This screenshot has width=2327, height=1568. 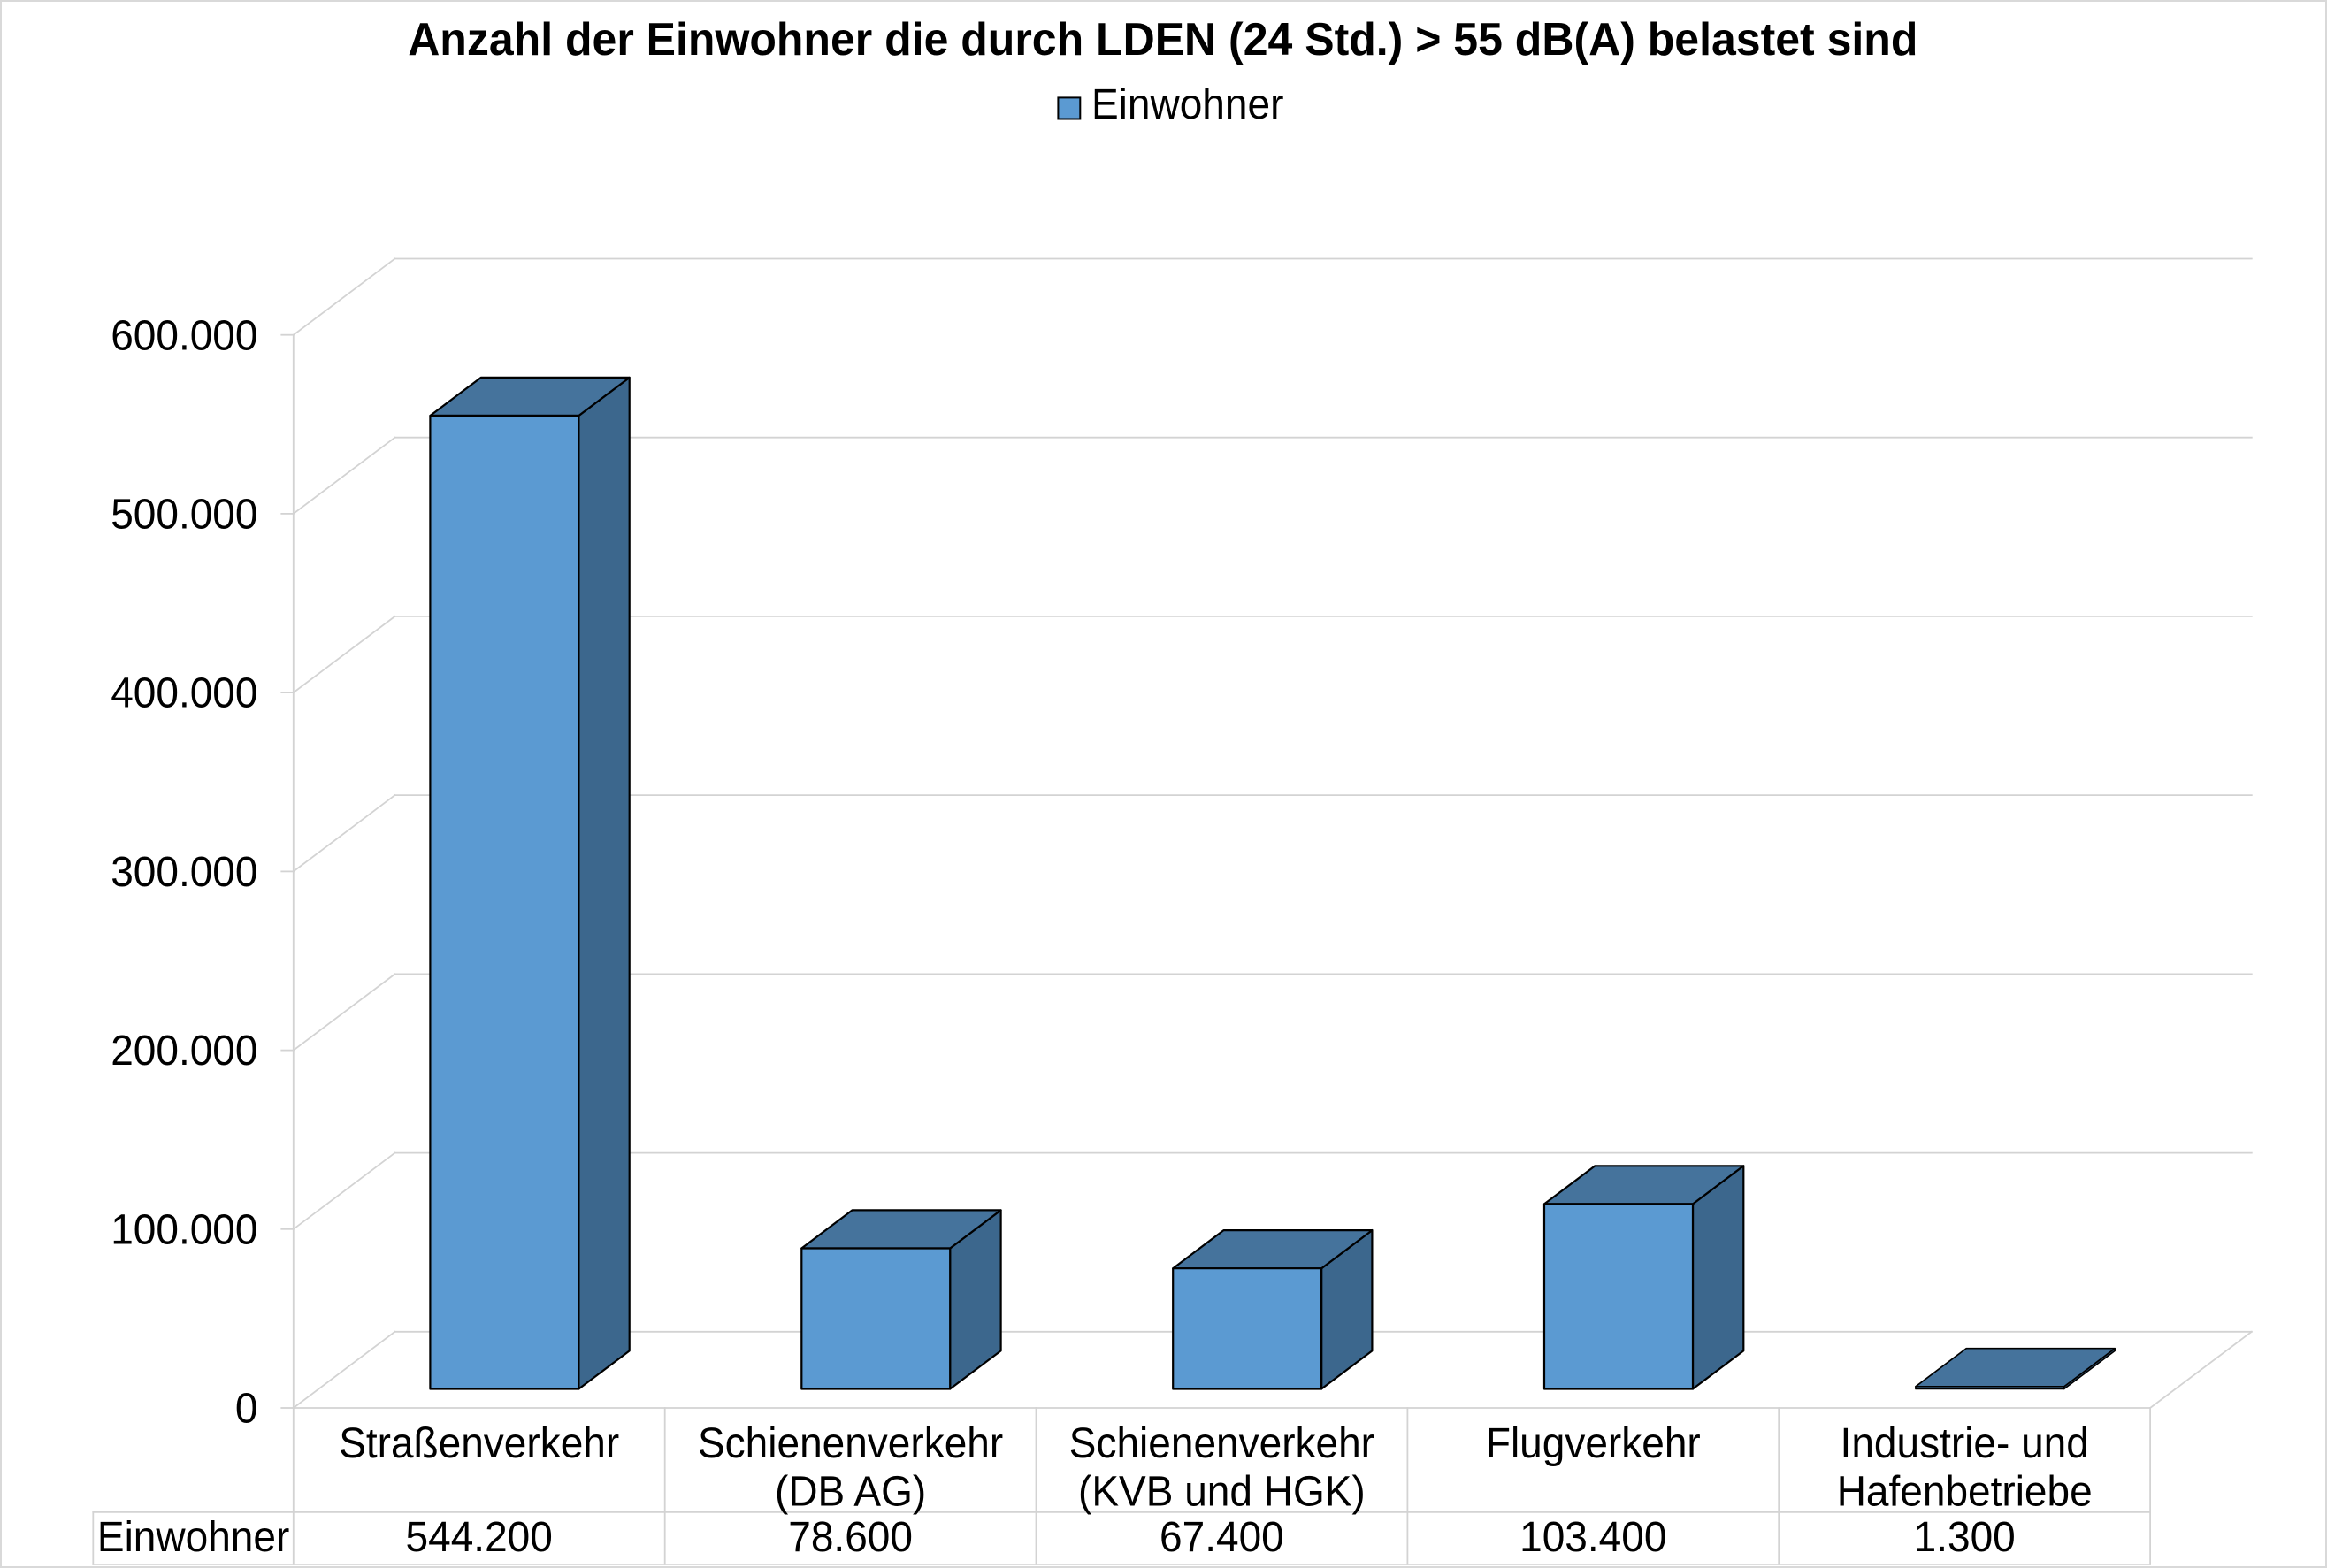 What do you see at coordinates (850, 1491) in the screenshot?
I see `svg-text: (DB AG)` at bounding box center [850, 1491].